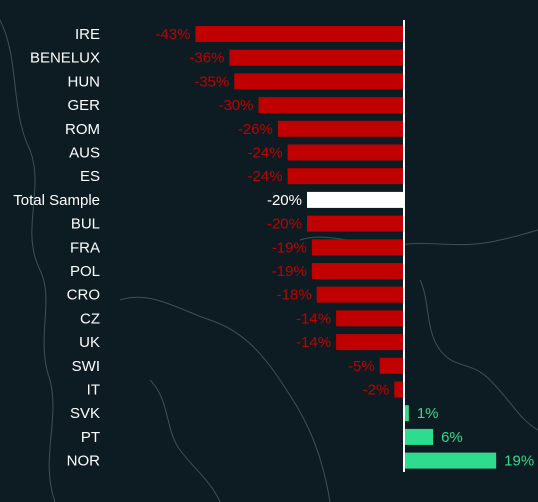 Image resolution: width=538 pixels, height=502 pixels. Describe the element at coordinates (211, 81) in the screenshot. I see `value-label-hun: -35%` at that location.